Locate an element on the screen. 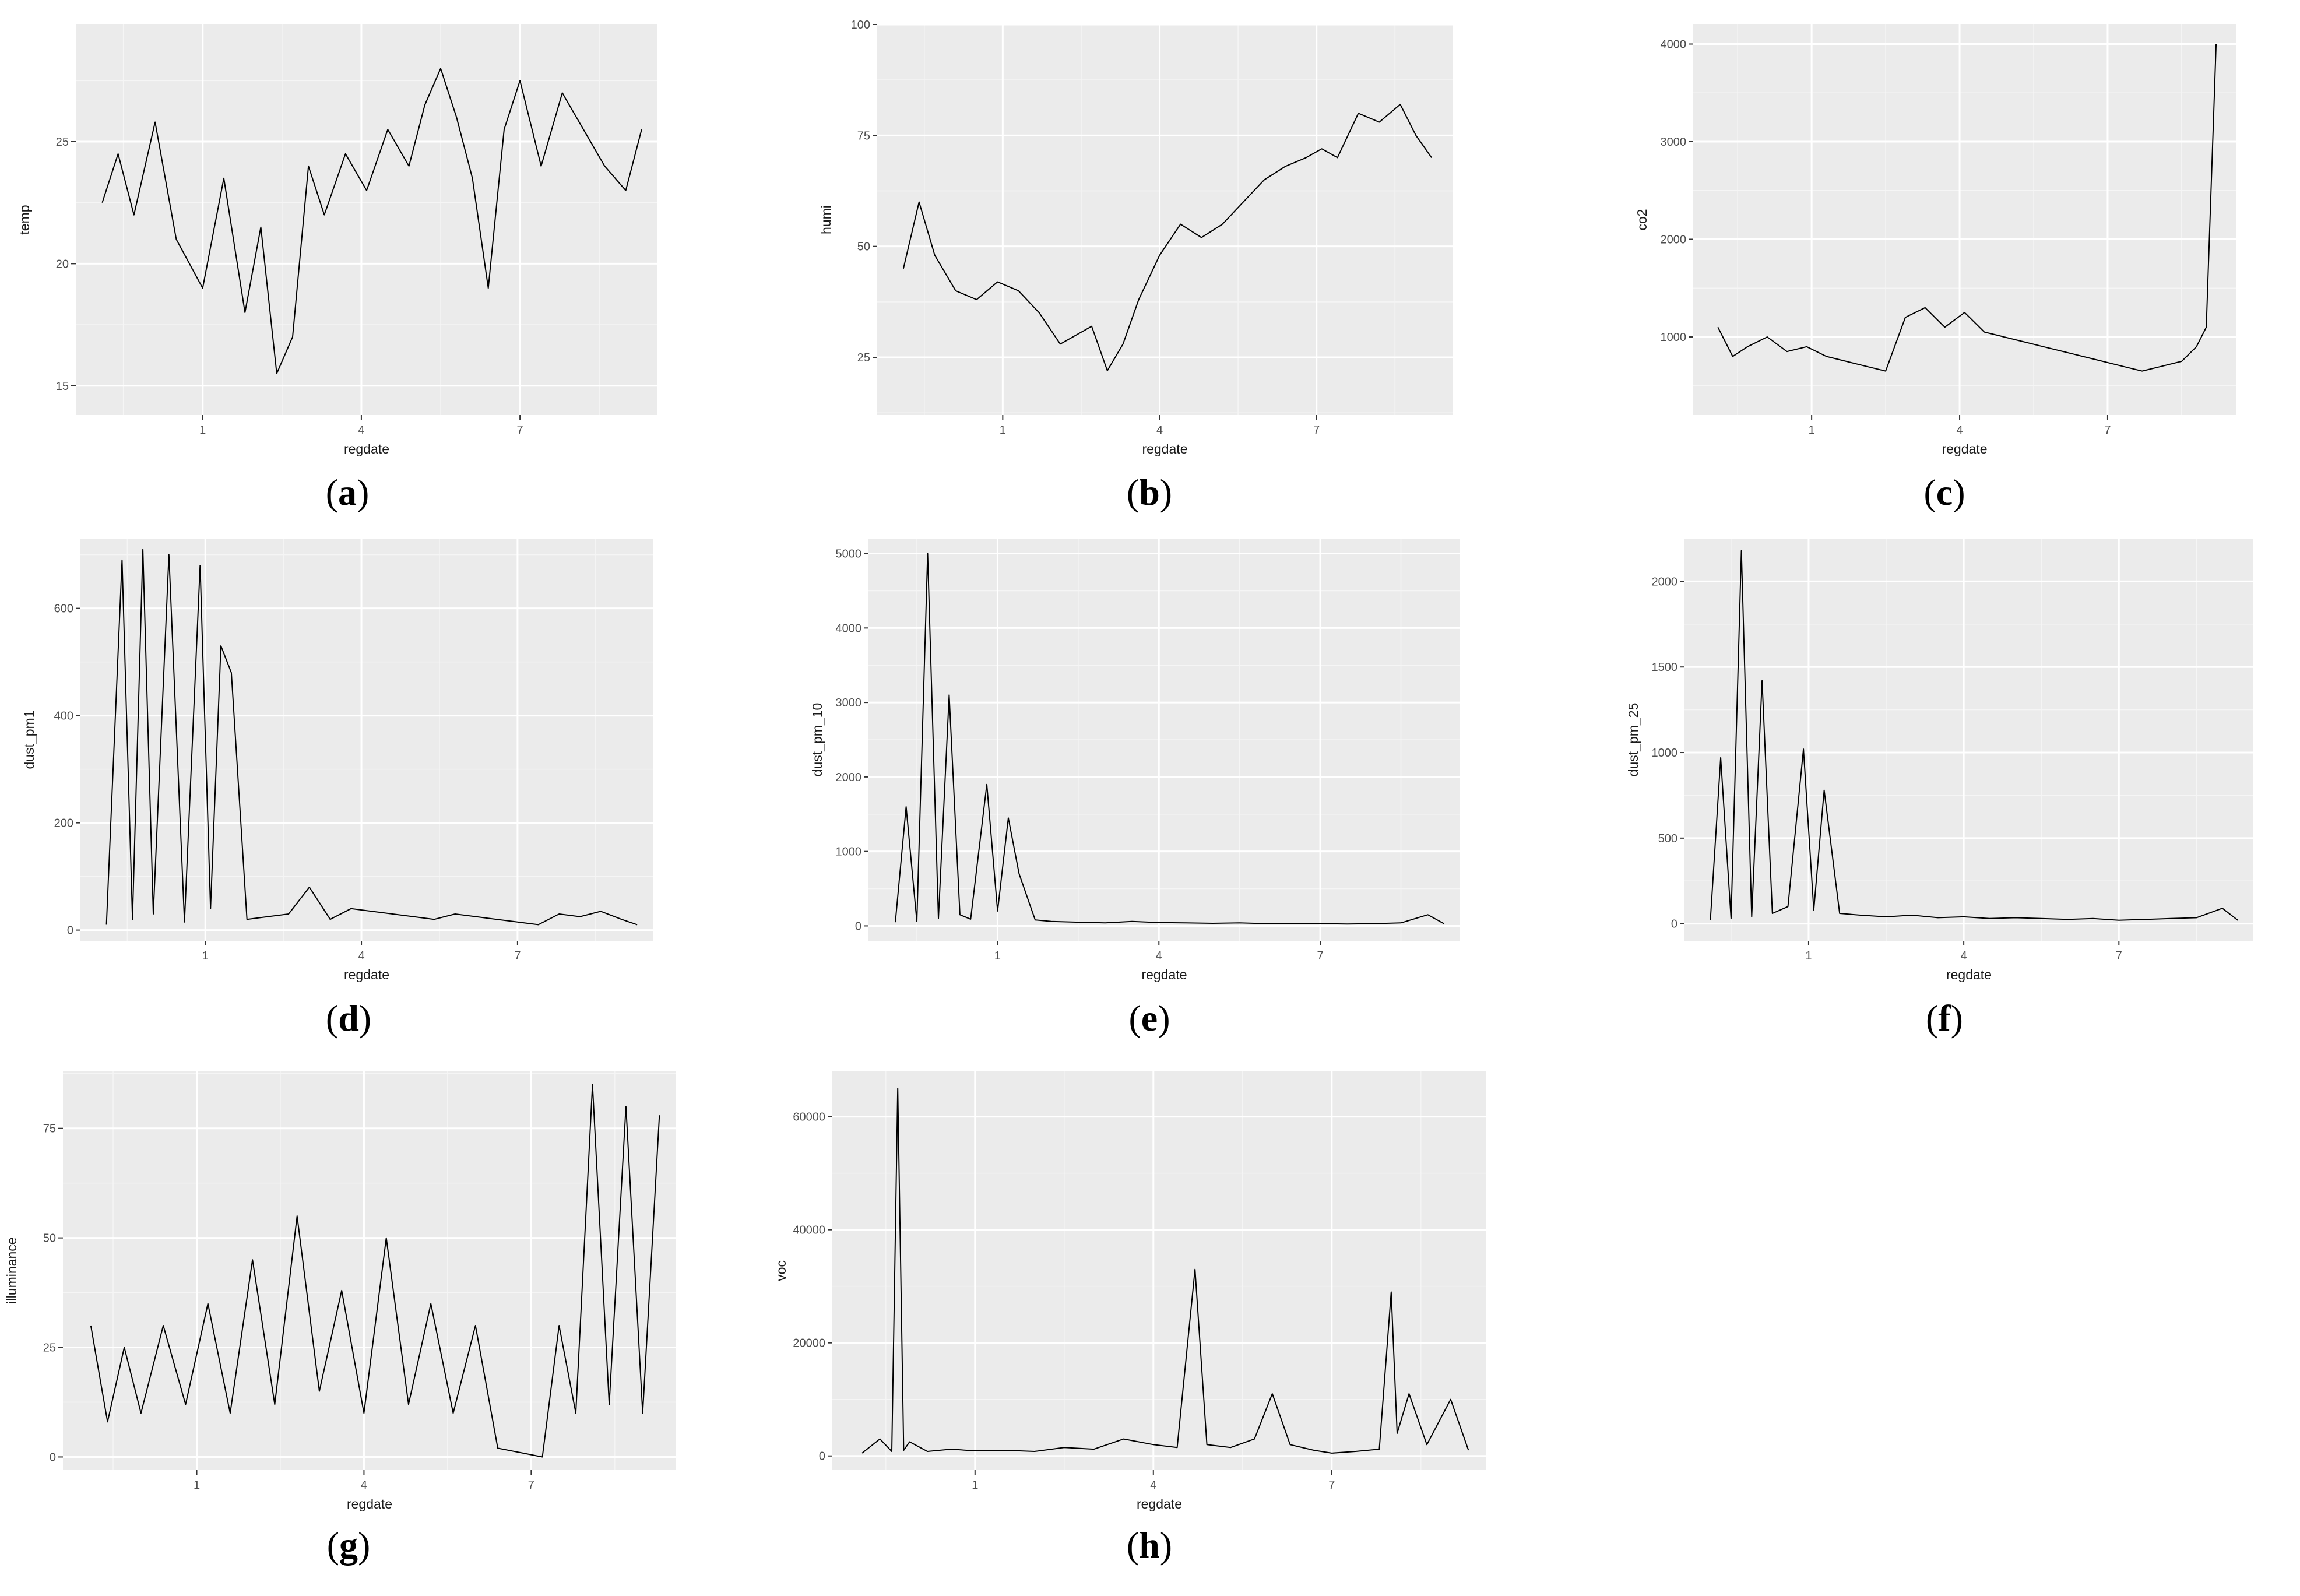  caption-letter: c is located at coordinates (1944, 492).